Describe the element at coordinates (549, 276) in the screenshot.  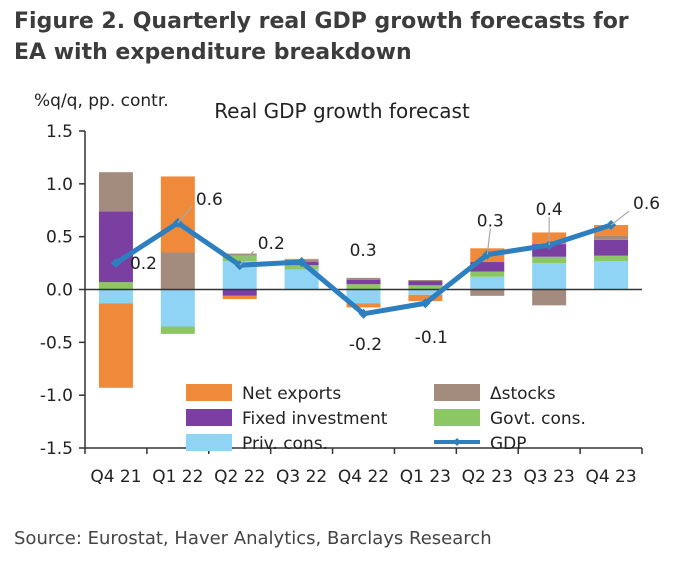
I see `bar-priv-cons--7` at that location.